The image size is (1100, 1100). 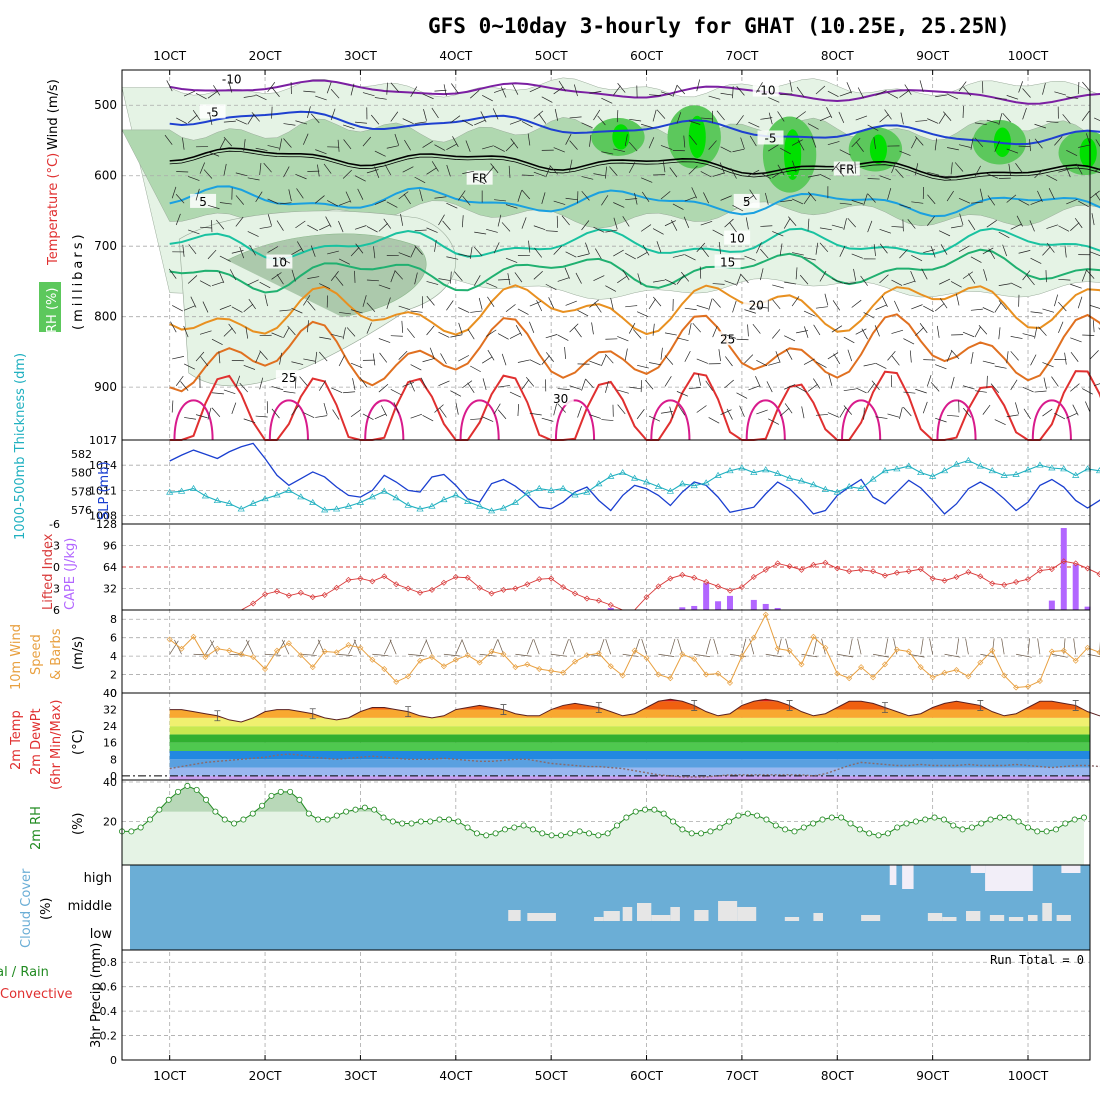 What do you see at coordinates (697, 137) in the screenshot?
I see `rh-core-bright` at bounding box center [697, 137].